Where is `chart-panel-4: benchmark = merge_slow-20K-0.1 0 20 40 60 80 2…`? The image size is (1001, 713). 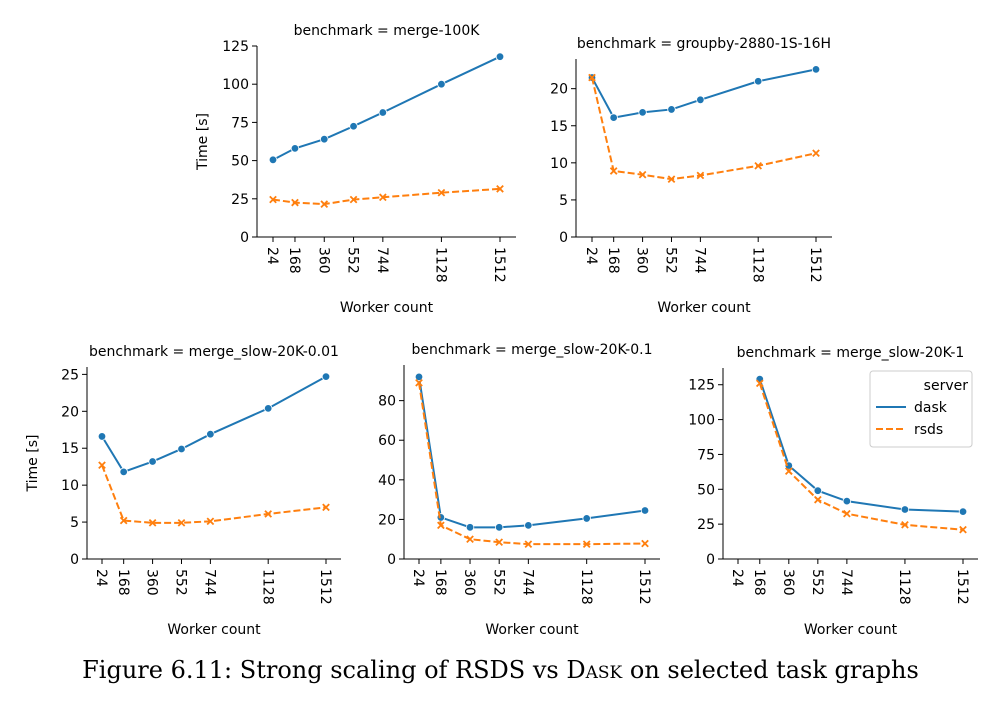 chart-panel-4: benchmark = merge_slow-20K-0.1 0 20 40 60 80 2… is located at coordinates (519, 490).